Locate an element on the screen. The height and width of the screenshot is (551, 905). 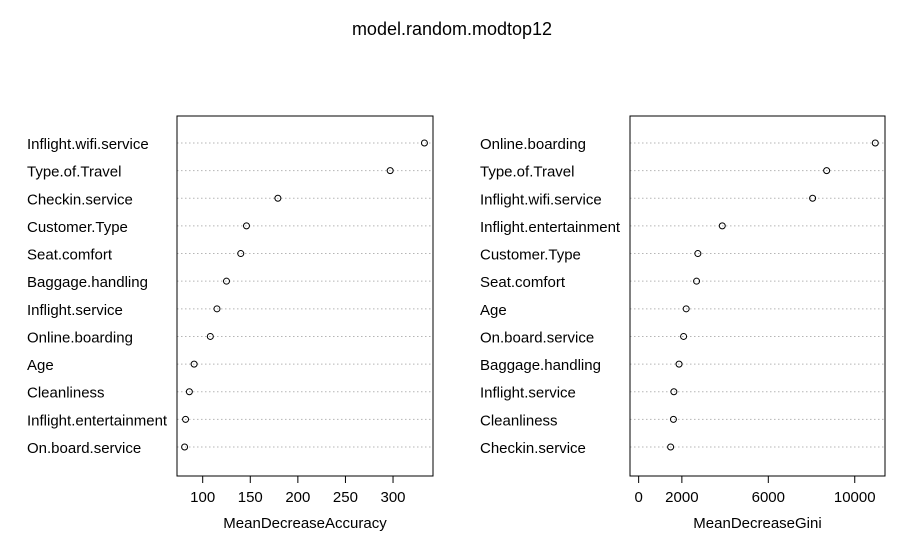
x-tick-label: 300 is located at coordinates (393, 497).